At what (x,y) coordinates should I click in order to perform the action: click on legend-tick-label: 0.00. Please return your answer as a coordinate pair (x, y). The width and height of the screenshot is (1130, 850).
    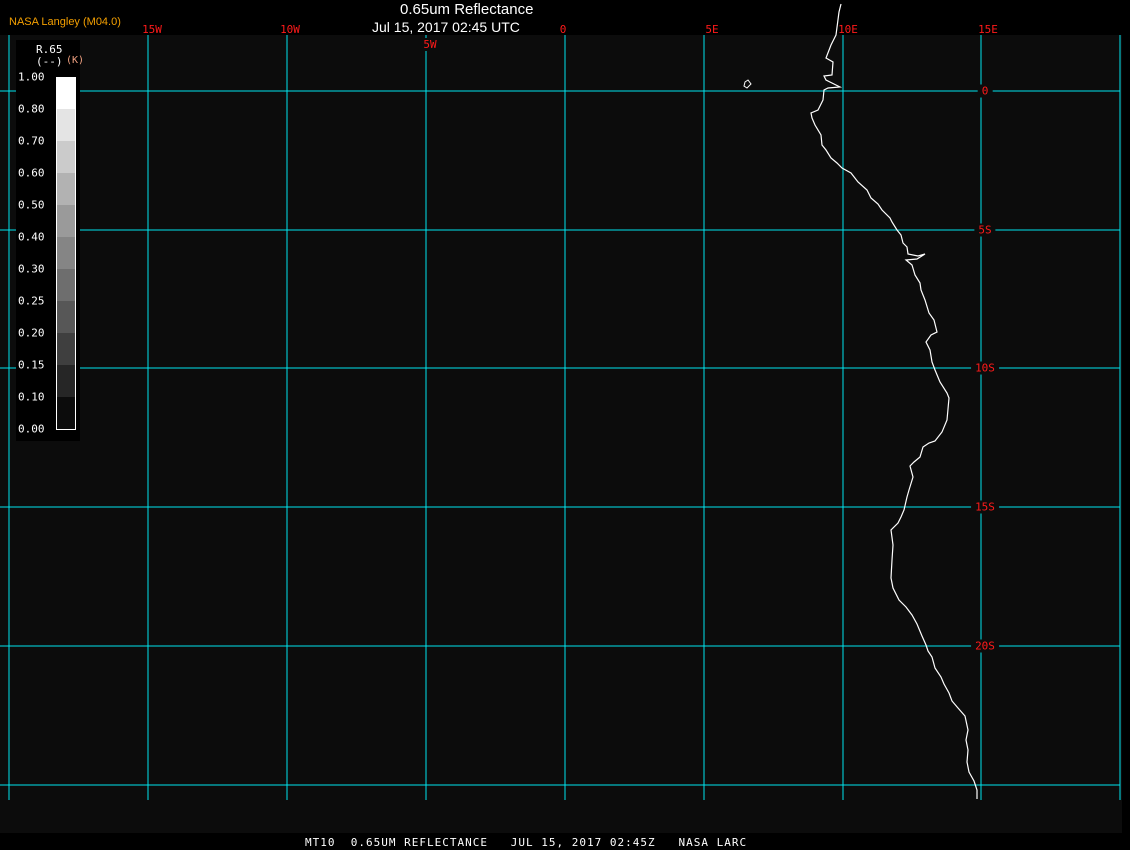
    Looking at the image, I should click on (31, 429).